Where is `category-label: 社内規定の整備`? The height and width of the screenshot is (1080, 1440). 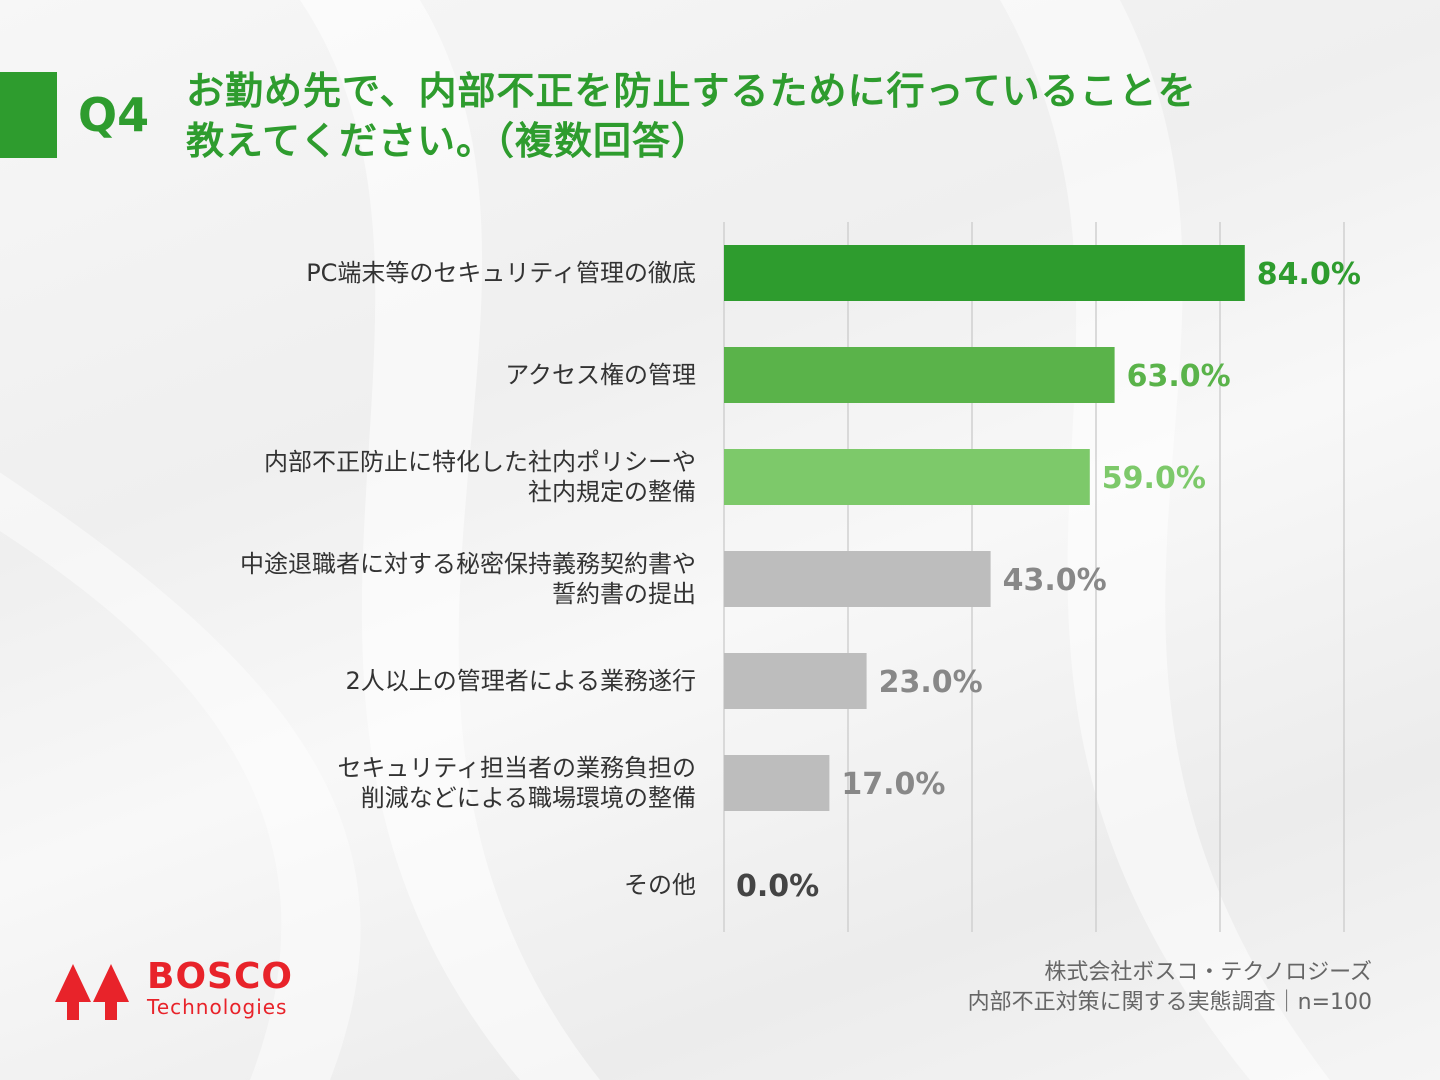 category-label: 社内規定の整備 is located at coordinates (612, 492).